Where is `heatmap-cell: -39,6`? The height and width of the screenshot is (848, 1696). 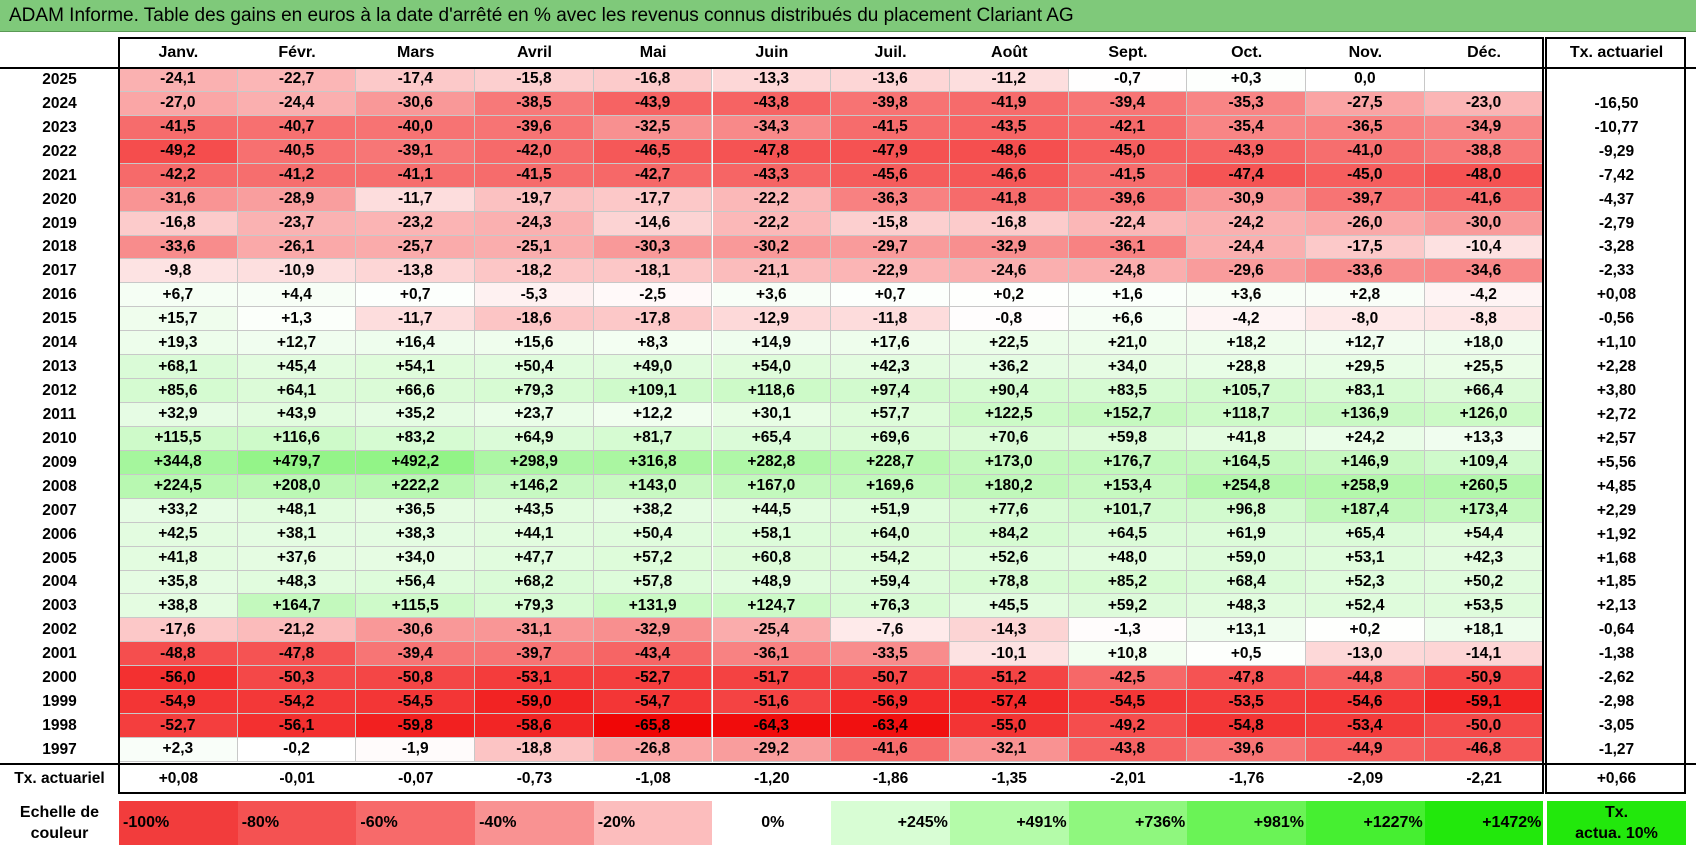
heatmap-cell: -39,6 is located at coordinates (534, 127).